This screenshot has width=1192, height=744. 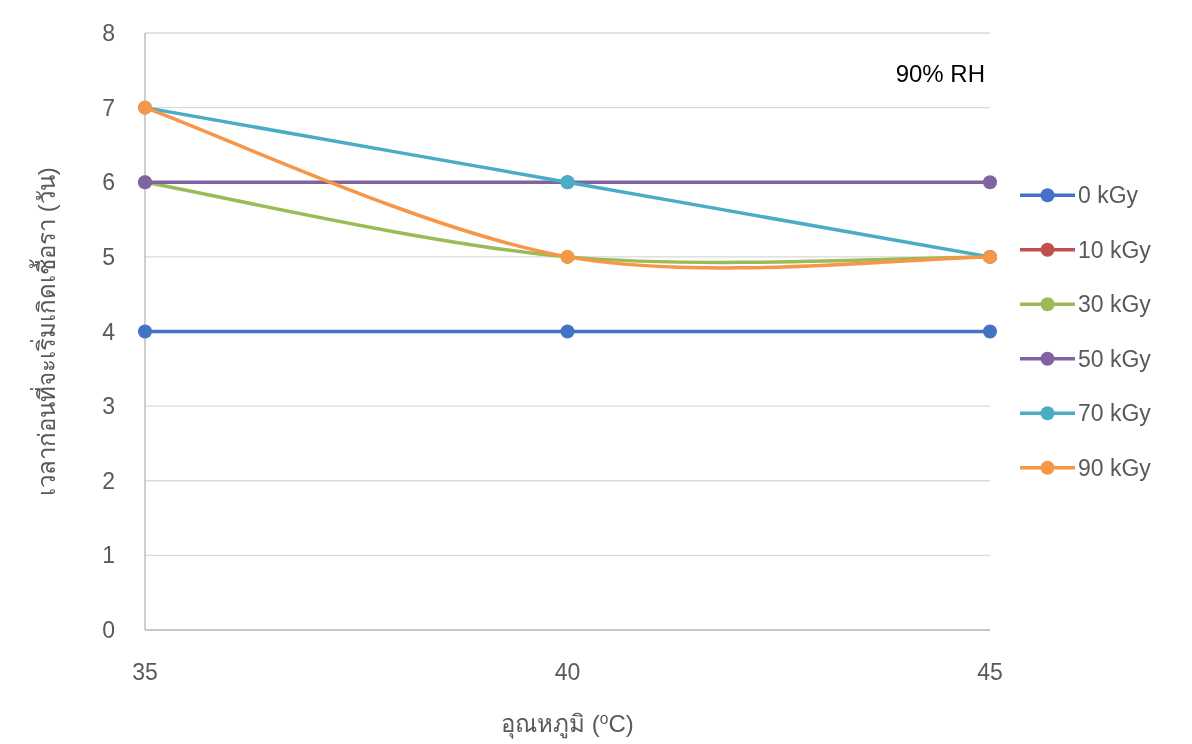 I want to click on legend-label: 0 kGy, so click(x=1108, y=195).